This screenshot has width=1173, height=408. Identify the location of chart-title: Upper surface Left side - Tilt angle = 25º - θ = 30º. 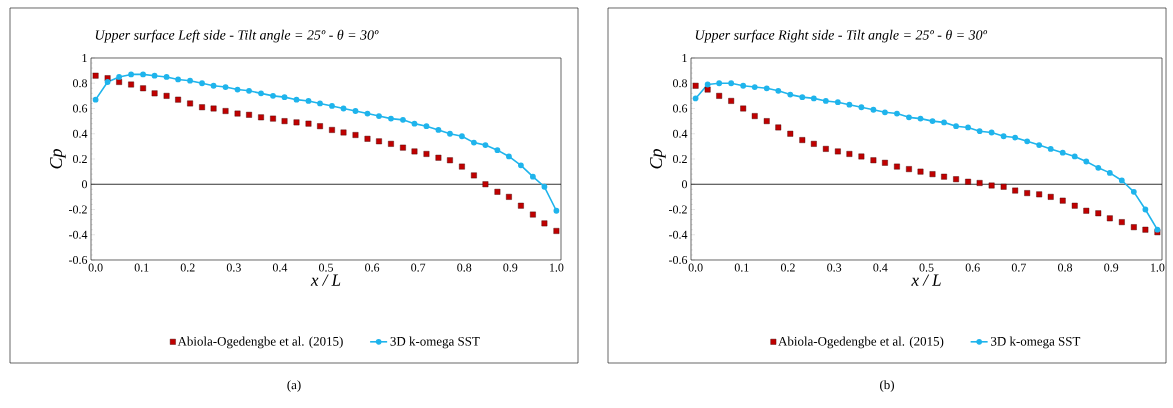
(237, 36).